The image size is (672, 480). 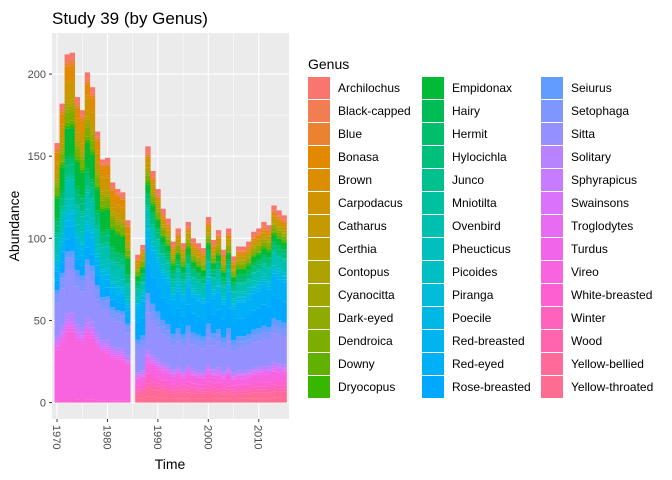 I want to click on layer-dryocopus-1995, so click(x=183, y=266).